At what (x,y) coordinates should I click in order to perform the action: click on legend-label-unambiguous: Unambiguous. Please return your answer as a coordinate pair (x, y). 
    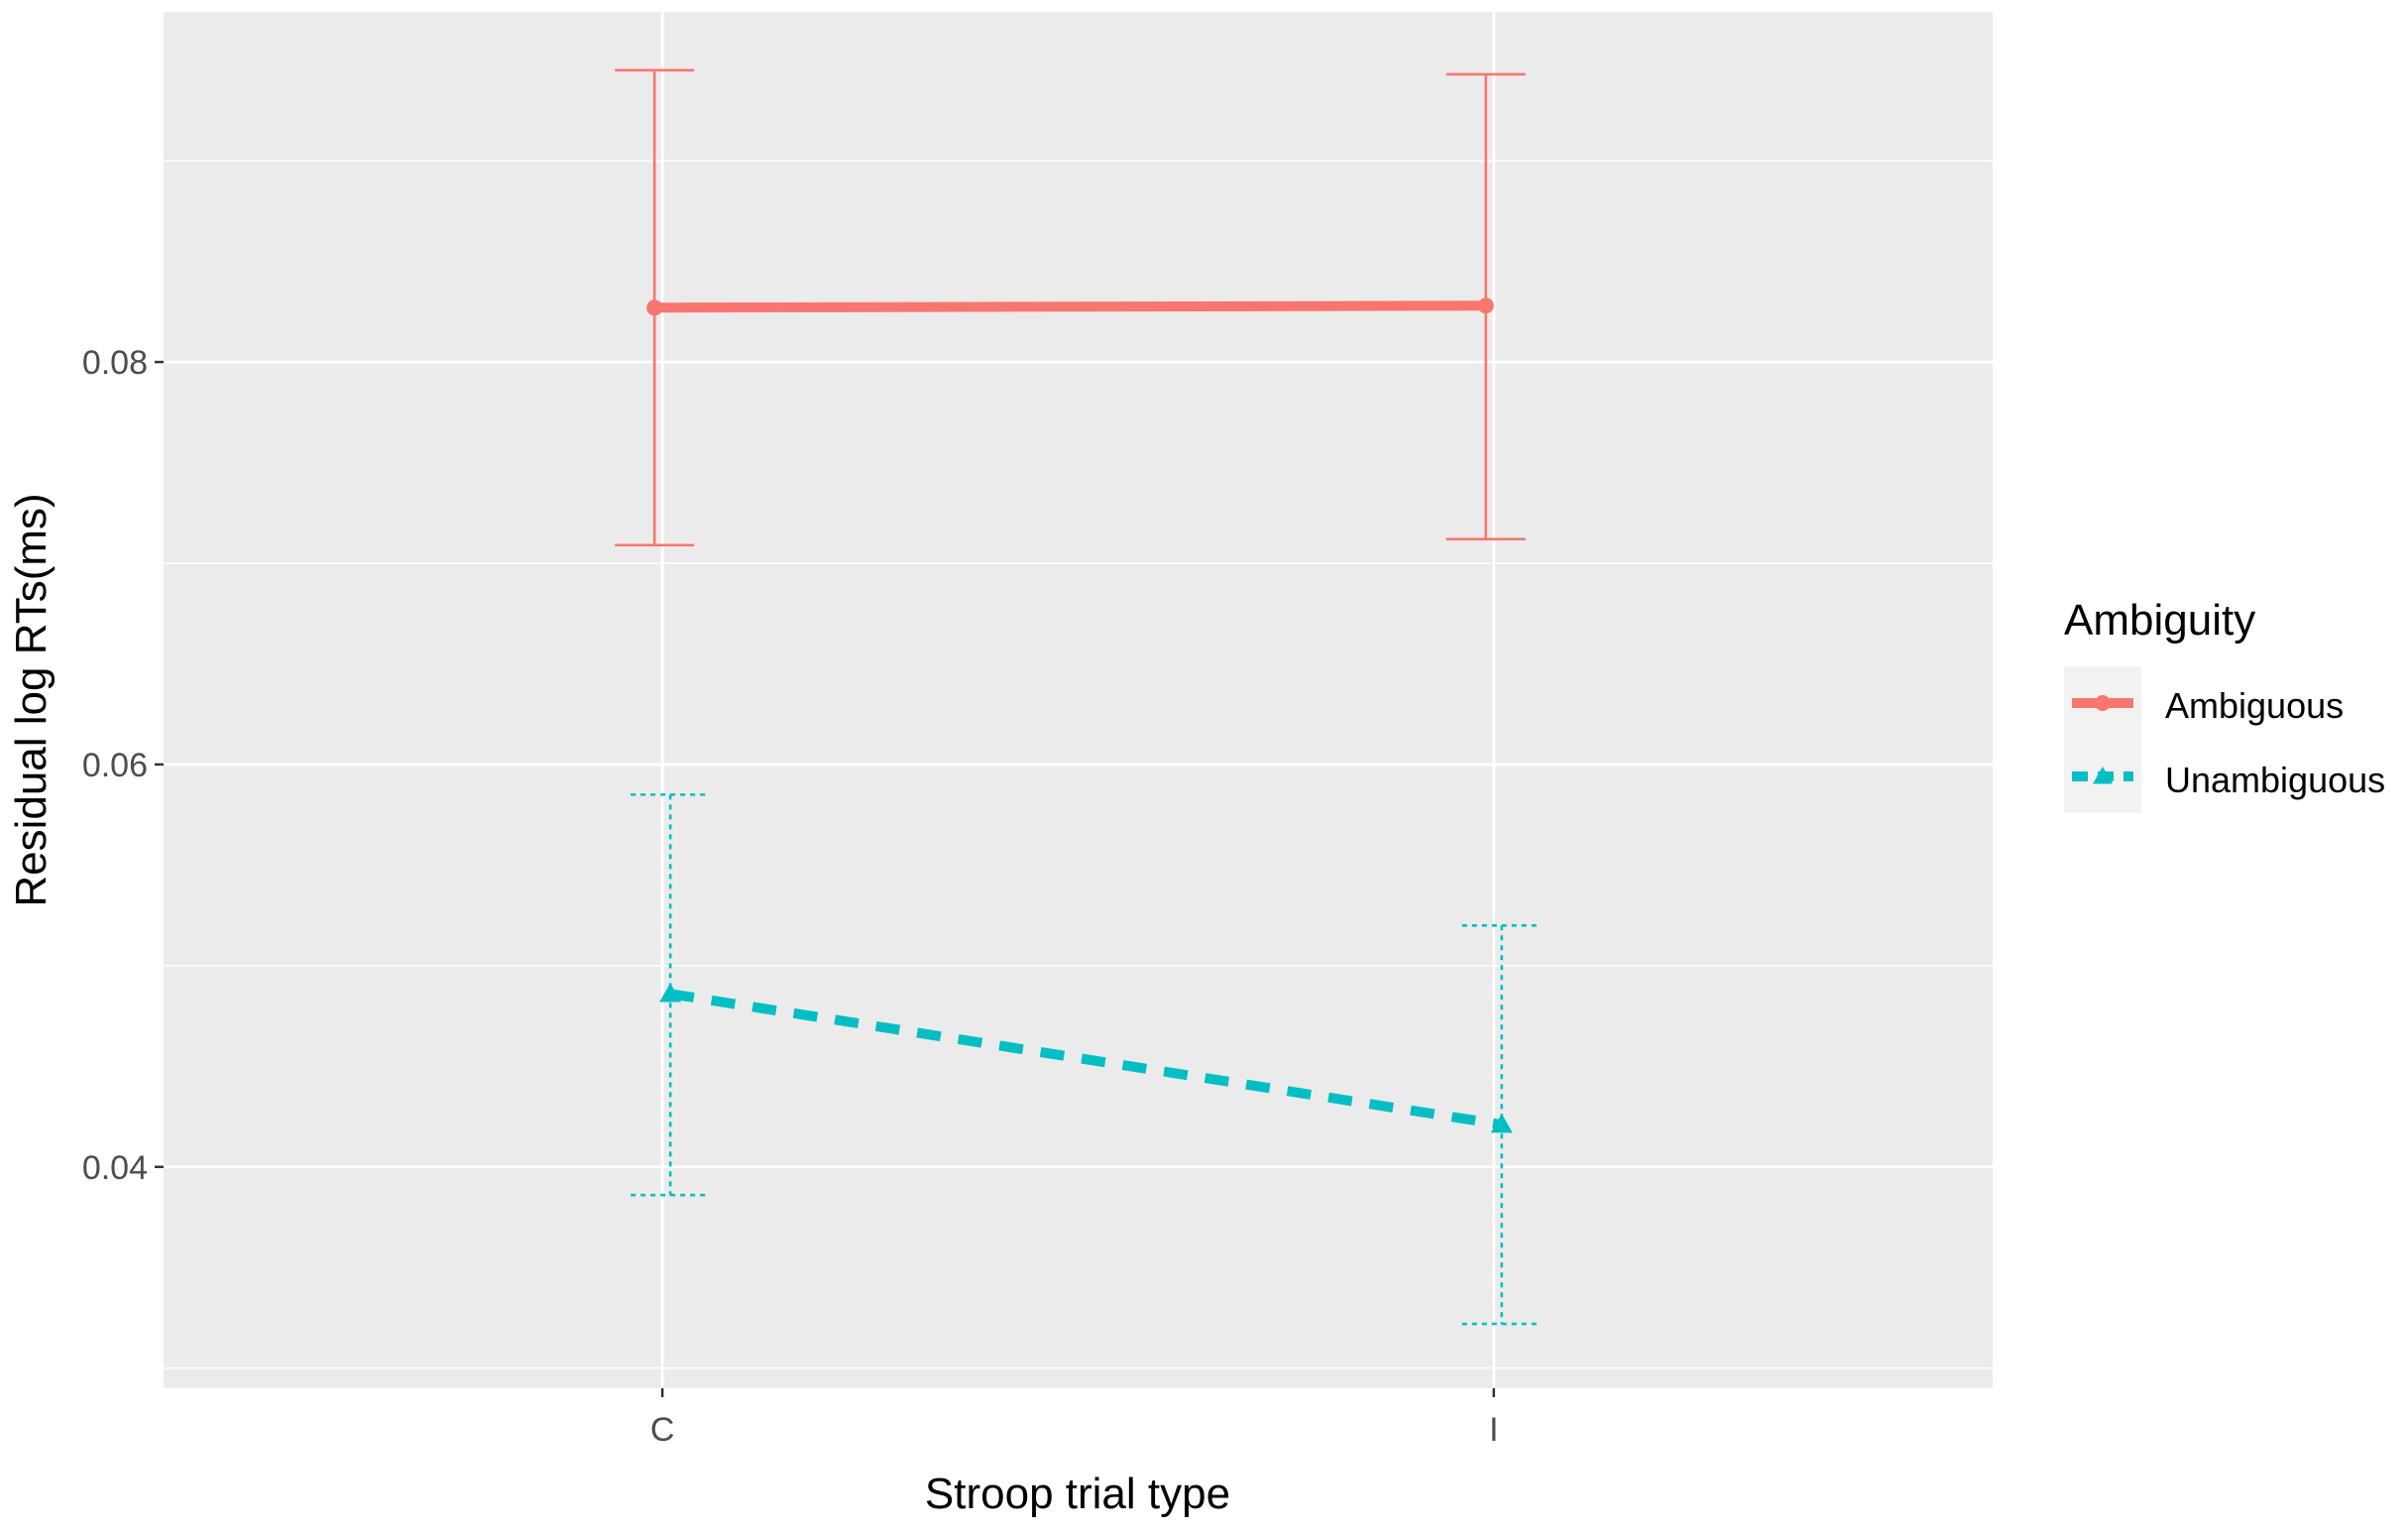
    Looking at the image, I should click on (2275, 780).